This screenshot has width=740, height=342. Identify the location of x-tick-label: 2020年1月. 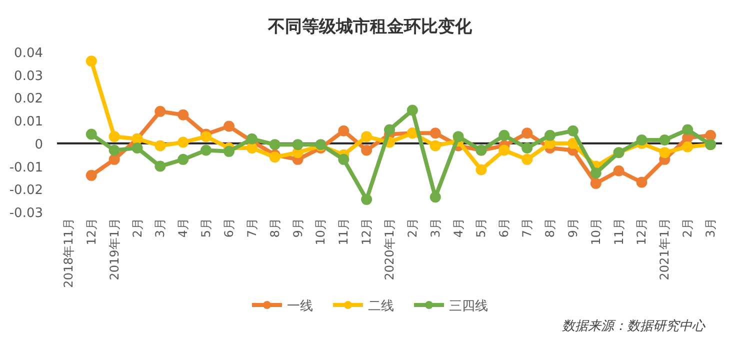
(389, 249).